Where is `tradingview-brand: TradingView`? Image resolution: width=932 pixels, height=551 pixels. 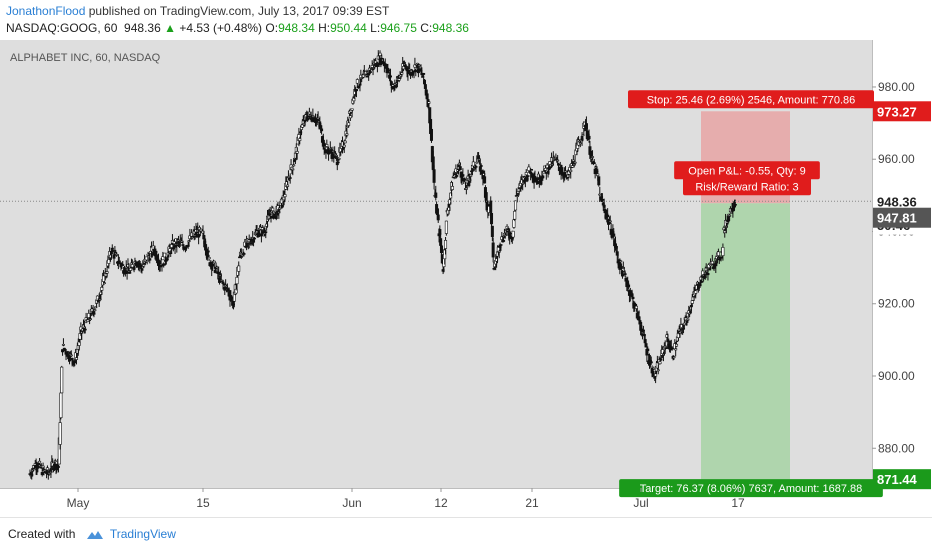
tradingview-brand: TradingView is located at coordinates (142, 534).